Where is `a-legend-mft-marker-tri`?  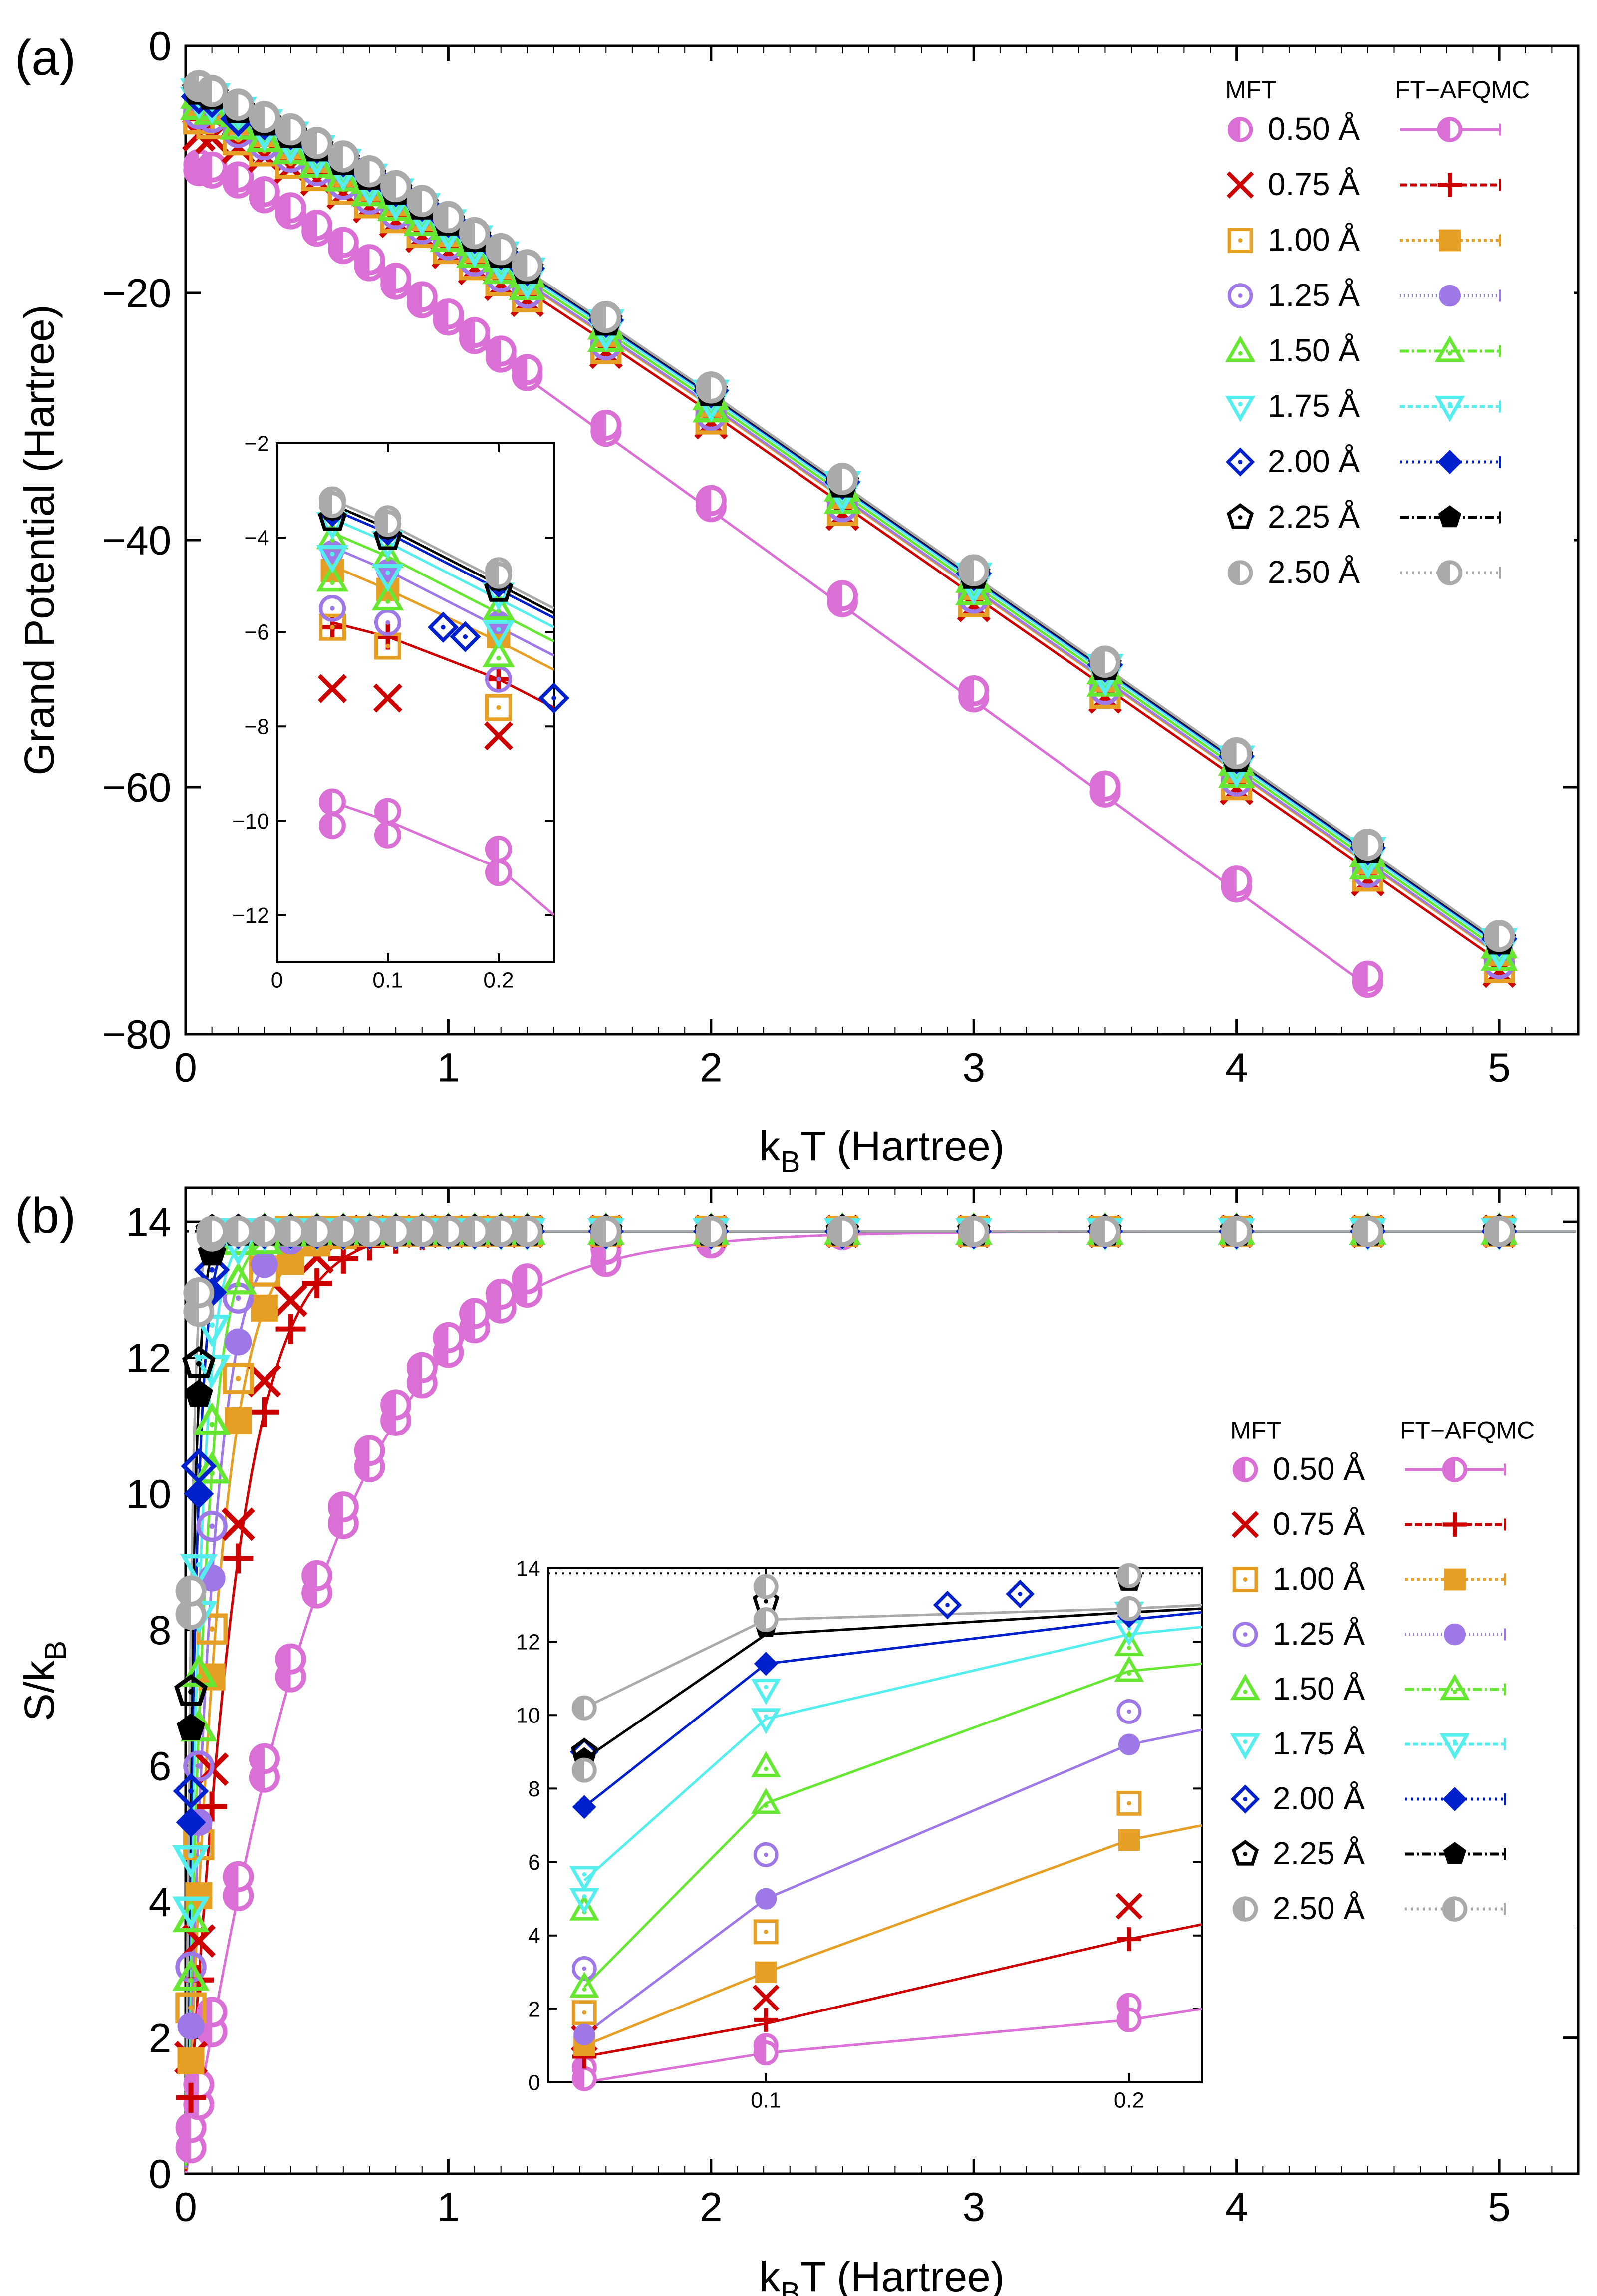 a-legend-mft-marker-tri is located at coordinates (1240, 409).